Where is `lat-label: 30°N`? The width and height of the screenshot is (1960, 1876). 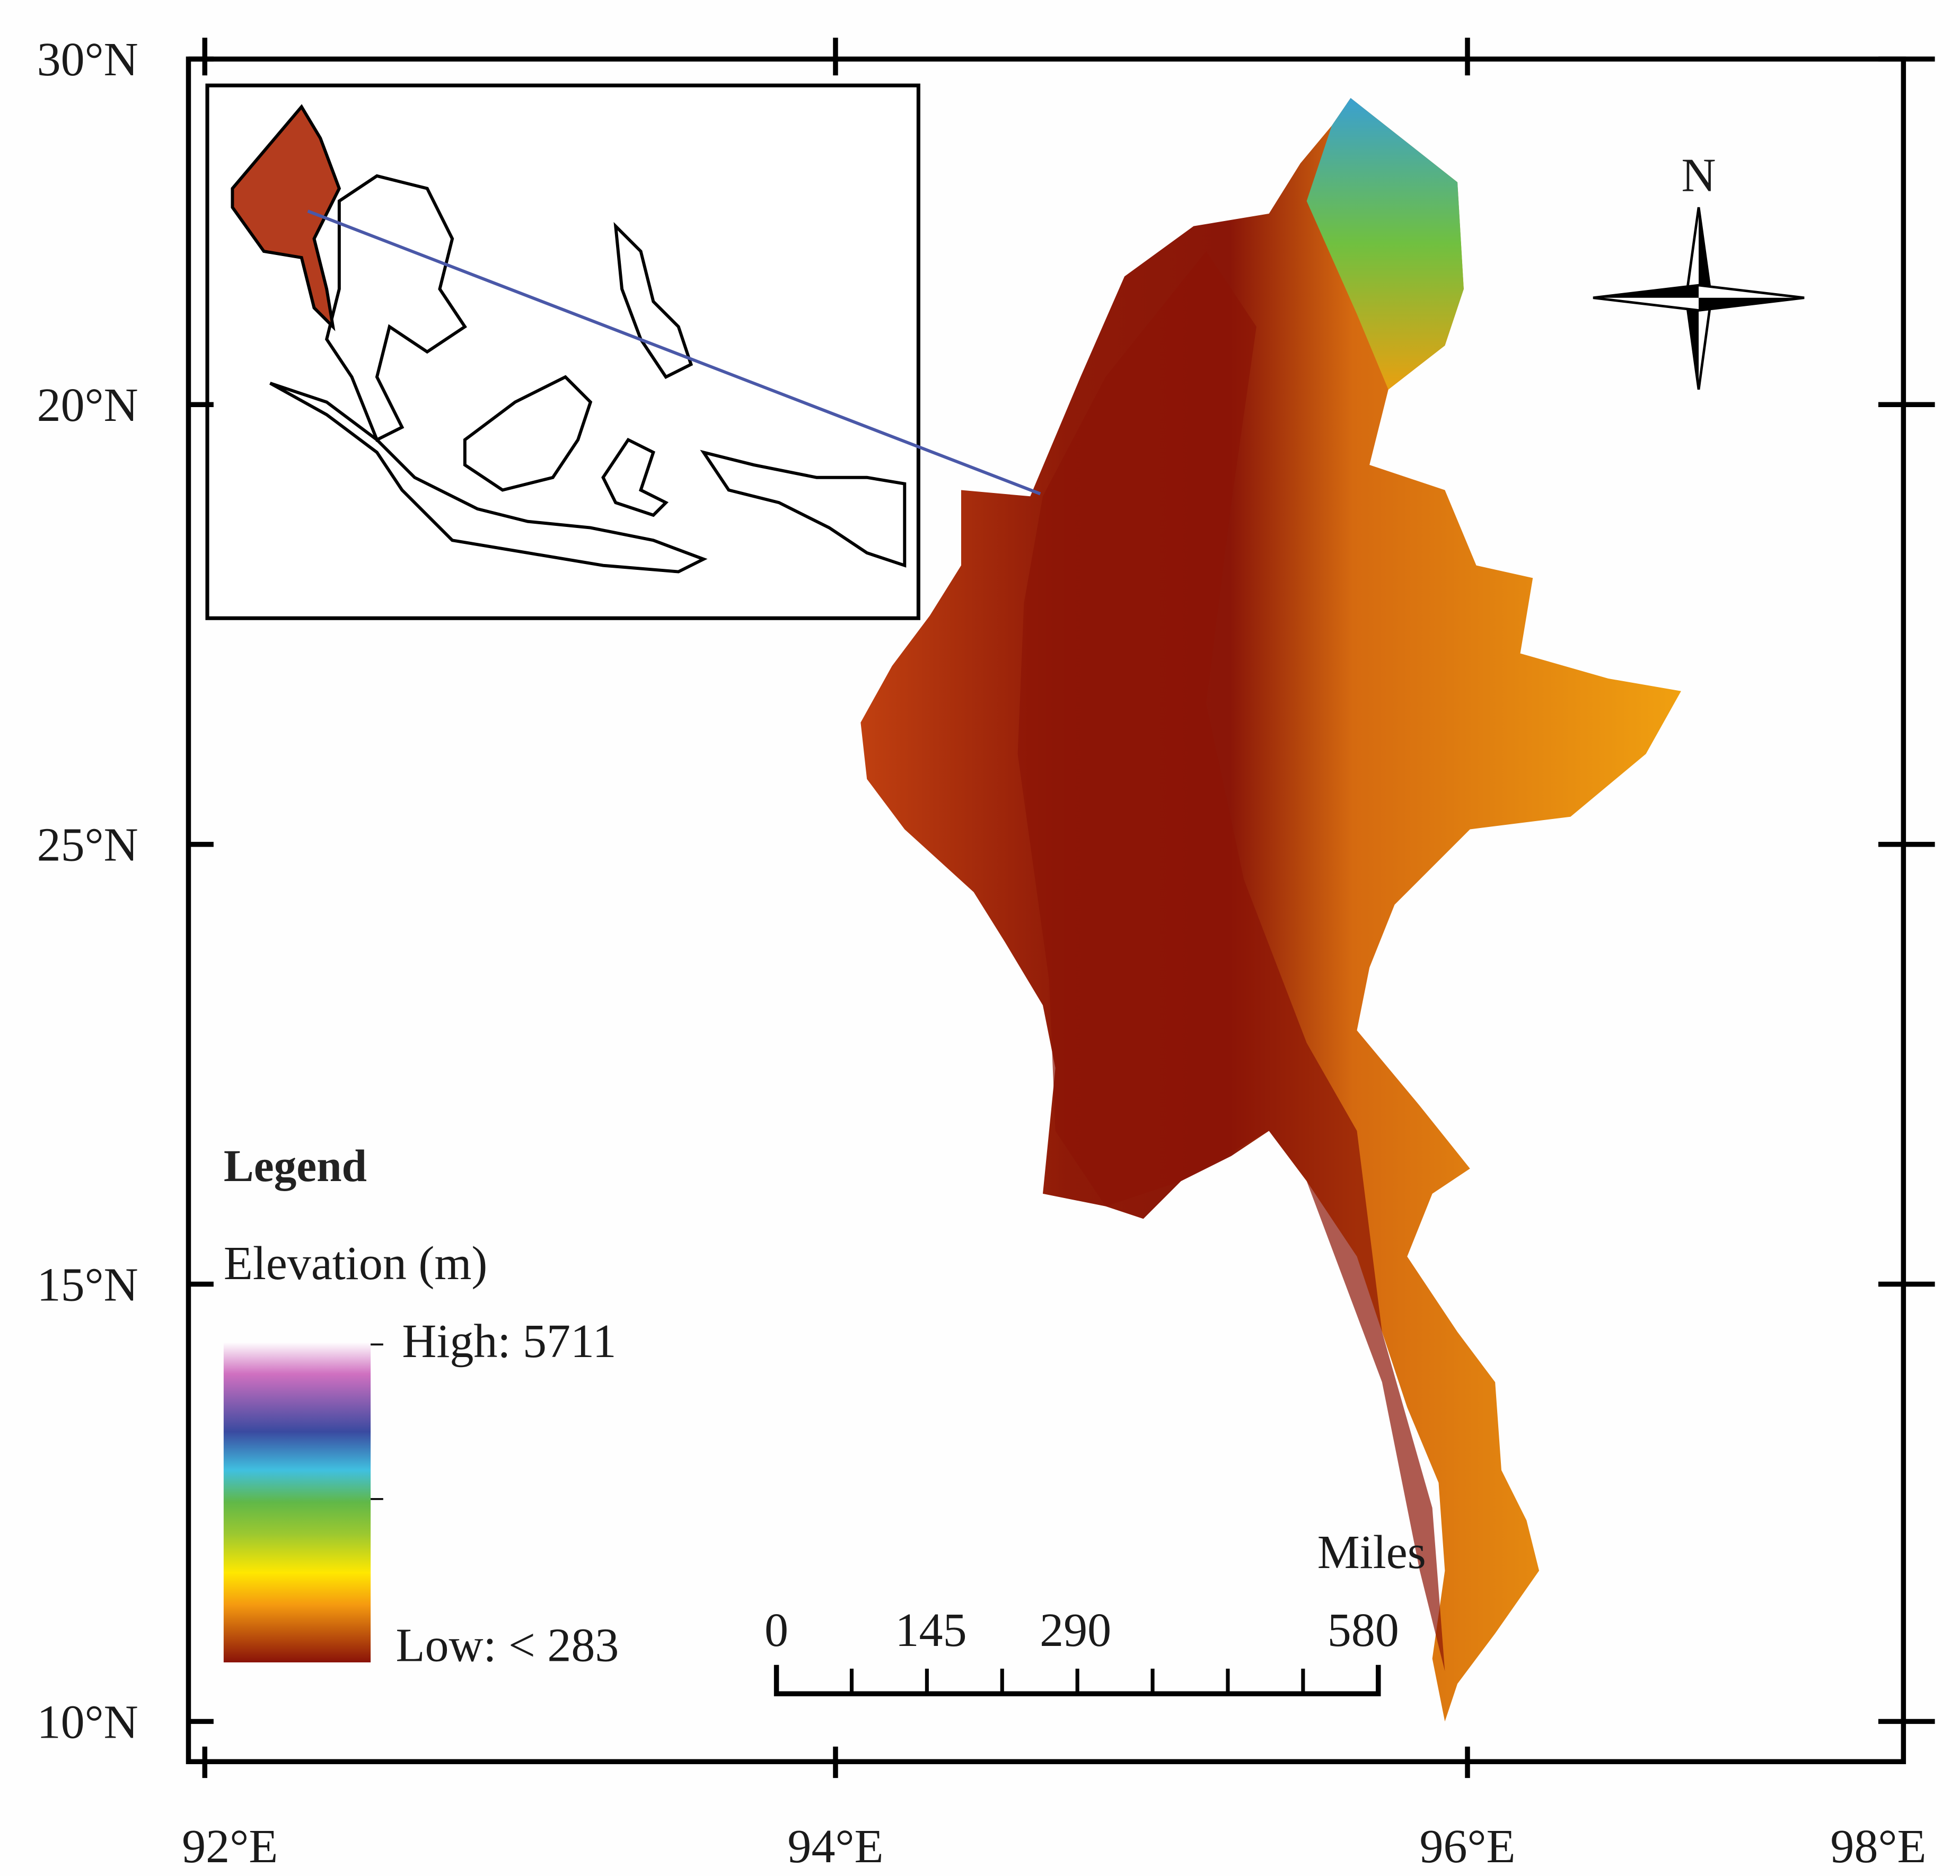 lat-label: 30°N is located at coordinates (87, 59).